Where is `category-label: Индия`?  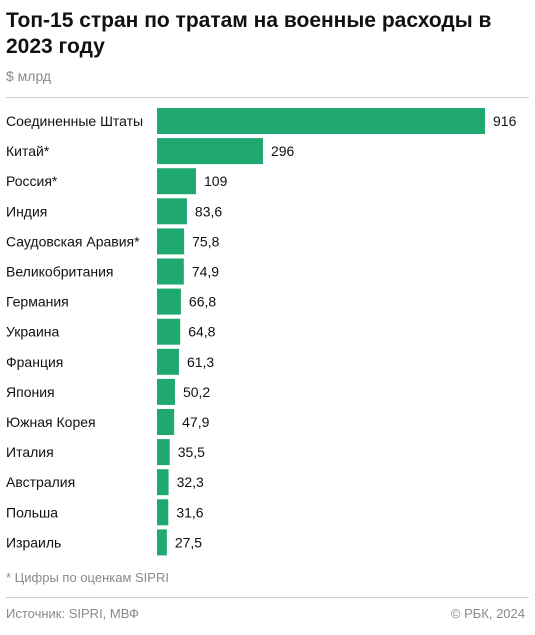 category-label: Индия is located at coordinates (26, 211).